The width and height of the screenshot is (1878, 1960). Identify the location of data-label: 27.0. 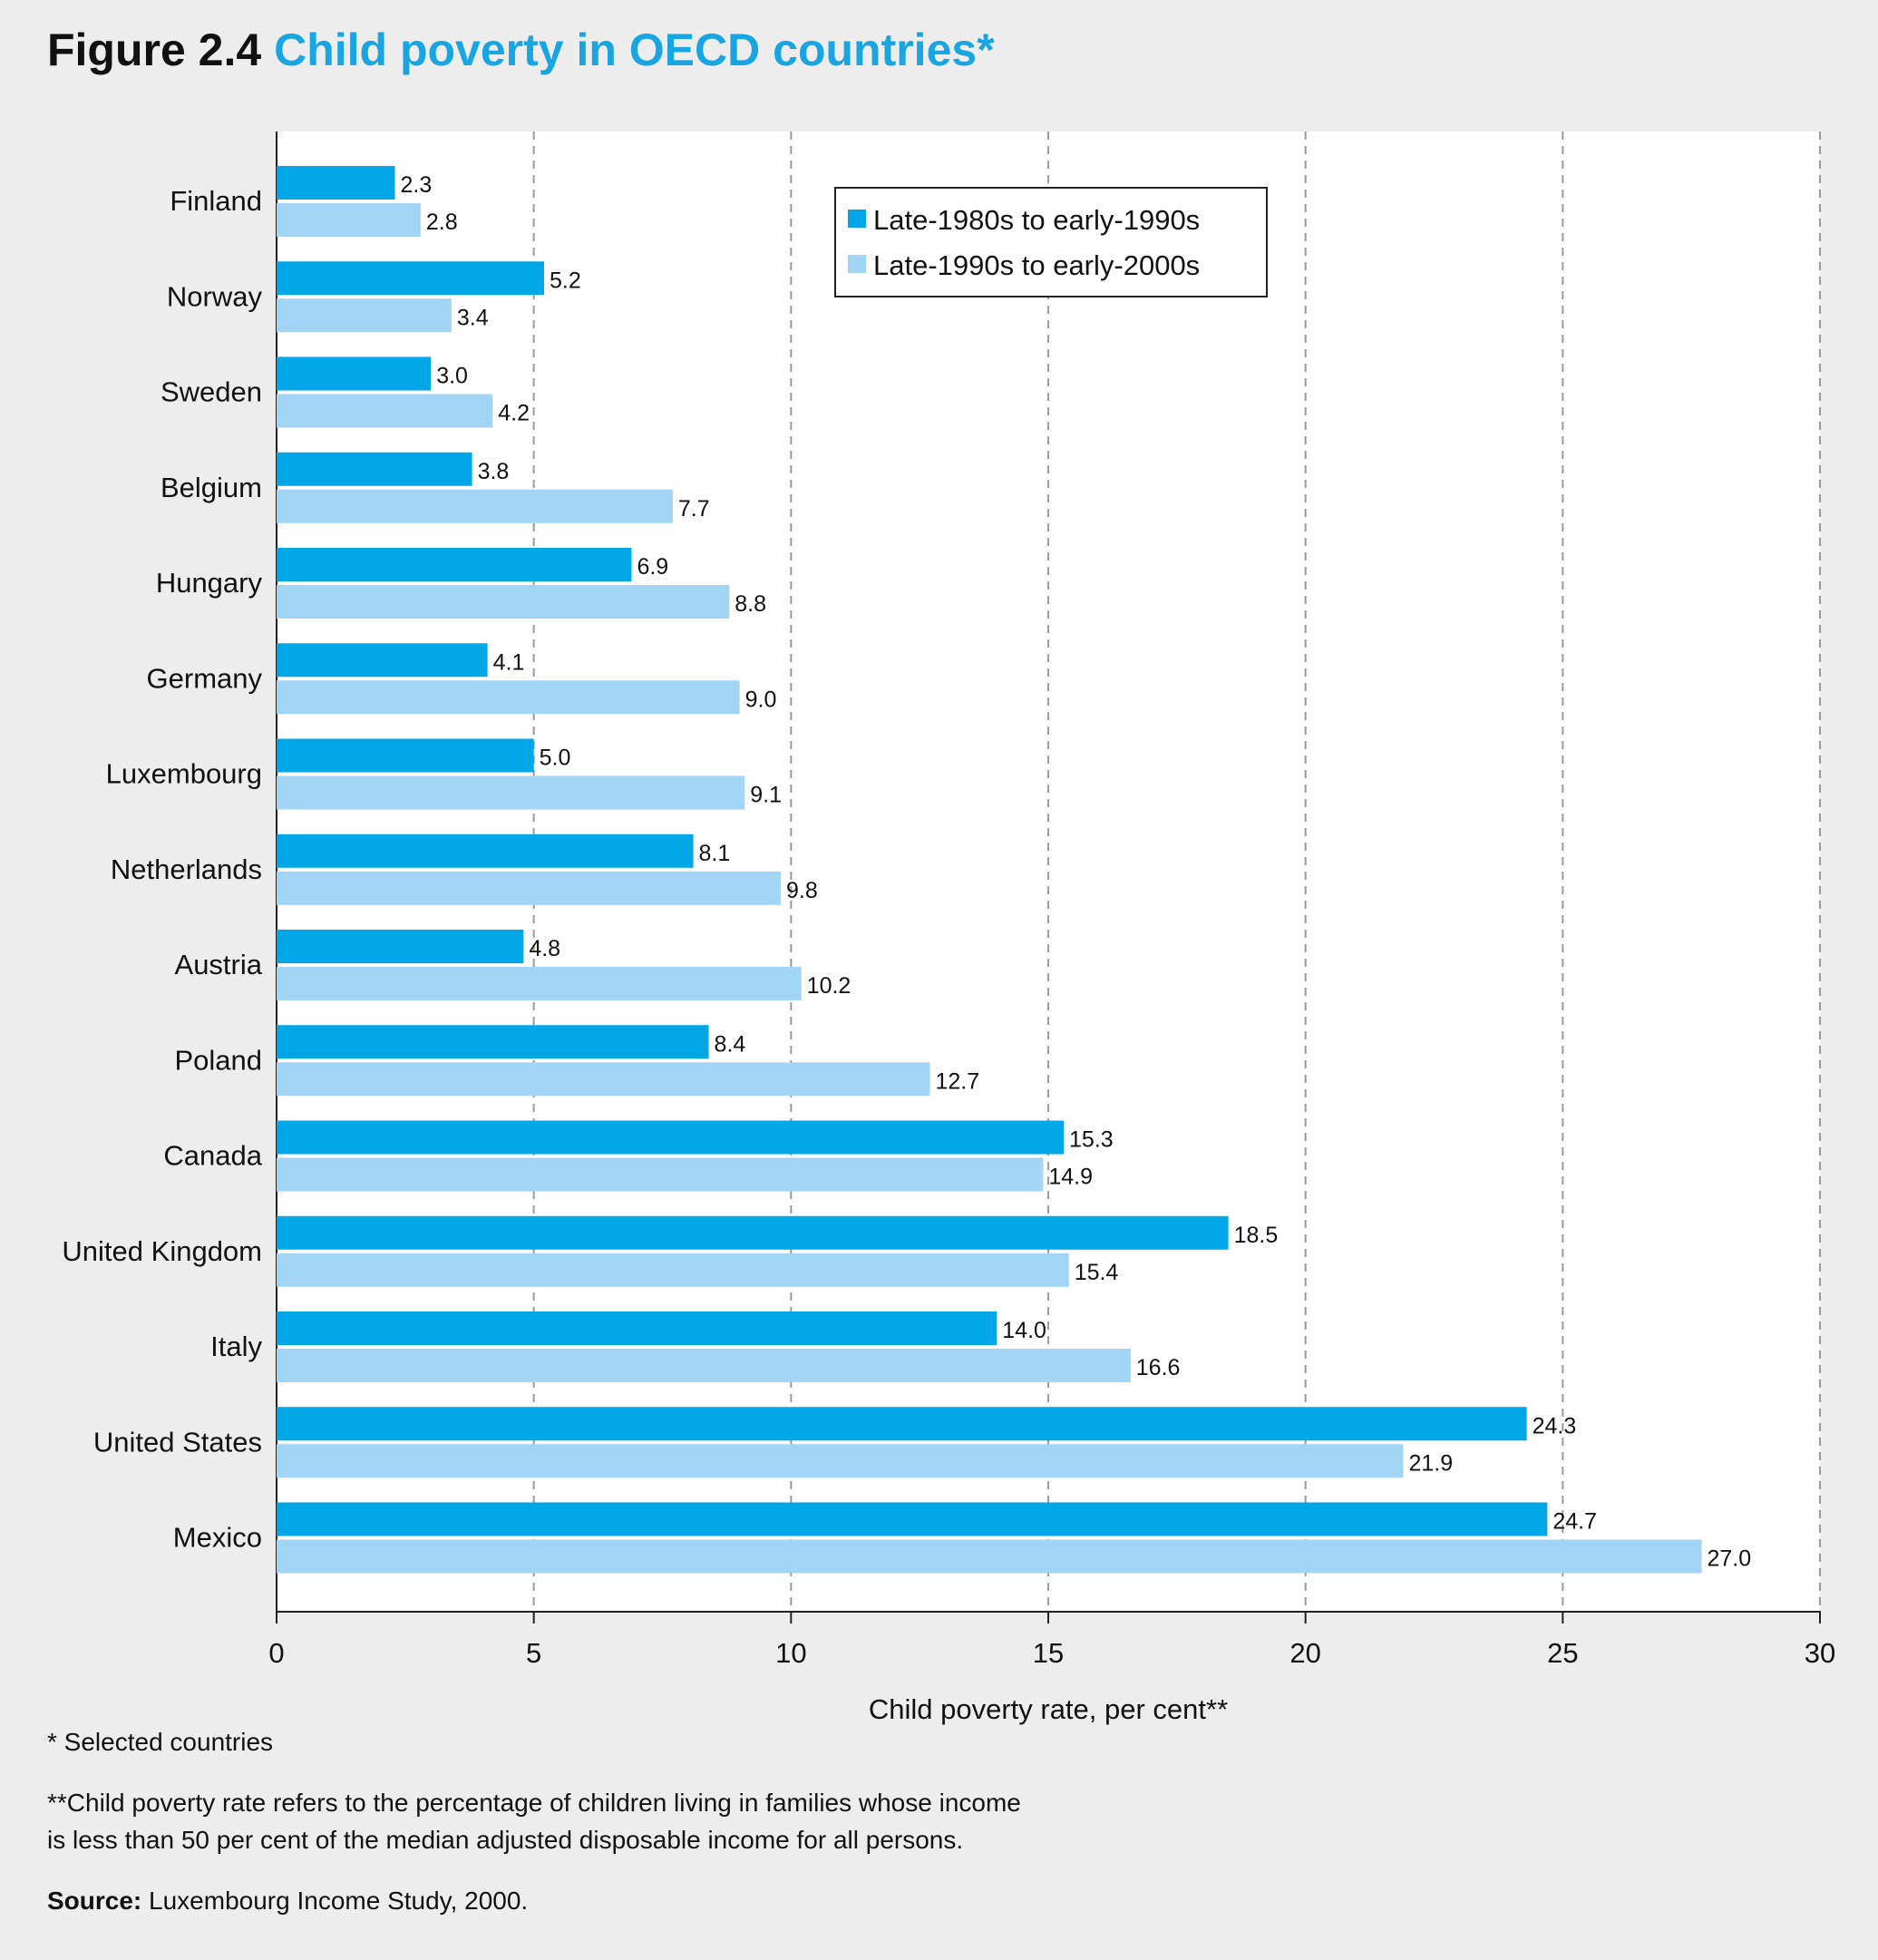
(1730, 1559).